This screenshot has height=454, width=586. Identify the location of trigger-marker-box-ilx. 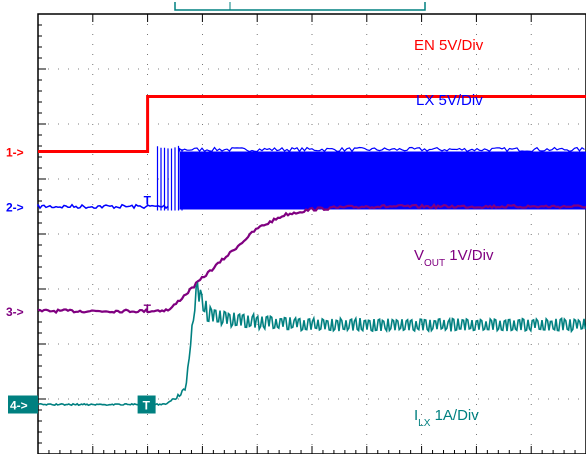
(146, 404).